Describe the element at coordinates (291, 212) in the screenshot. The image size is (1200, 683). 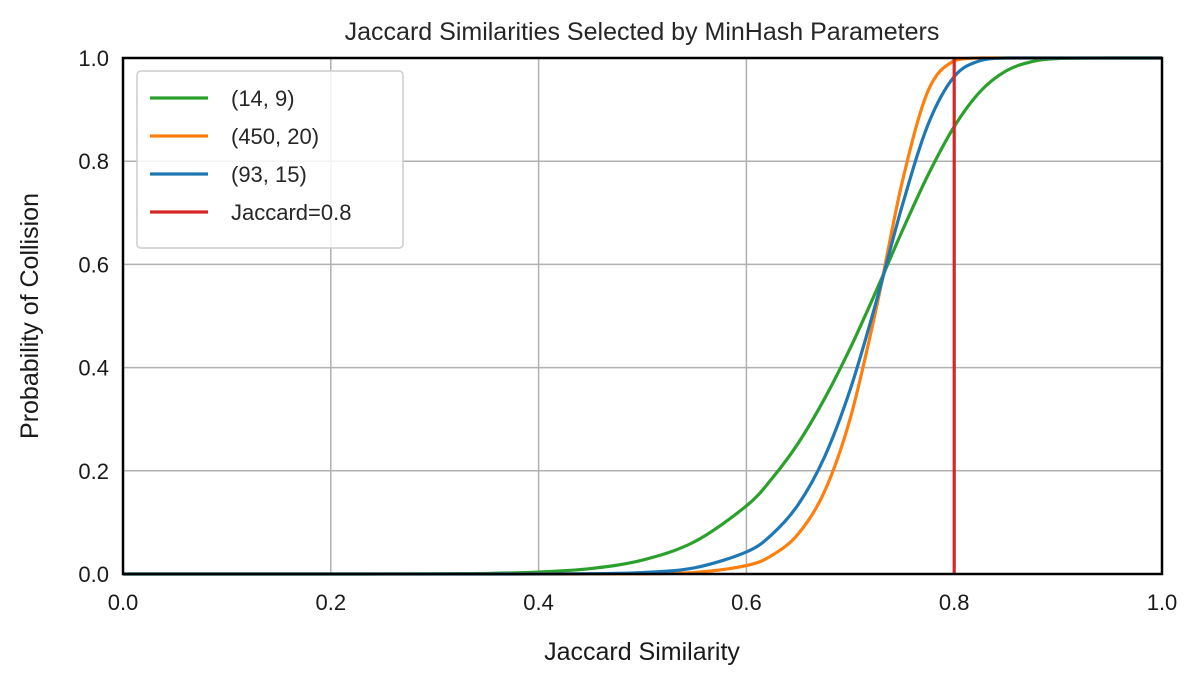
I see `legend-label: Jaccard=0.8` at that location.